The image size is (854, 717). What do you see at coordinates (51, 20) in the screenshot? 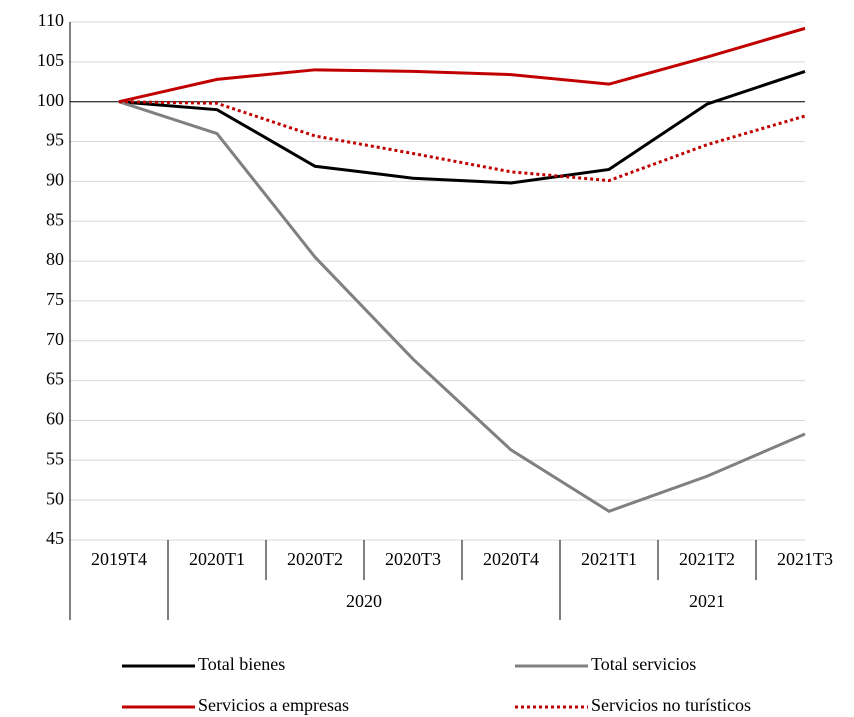
I see `y-tick-label: 110` at bounding box center [51, 20].